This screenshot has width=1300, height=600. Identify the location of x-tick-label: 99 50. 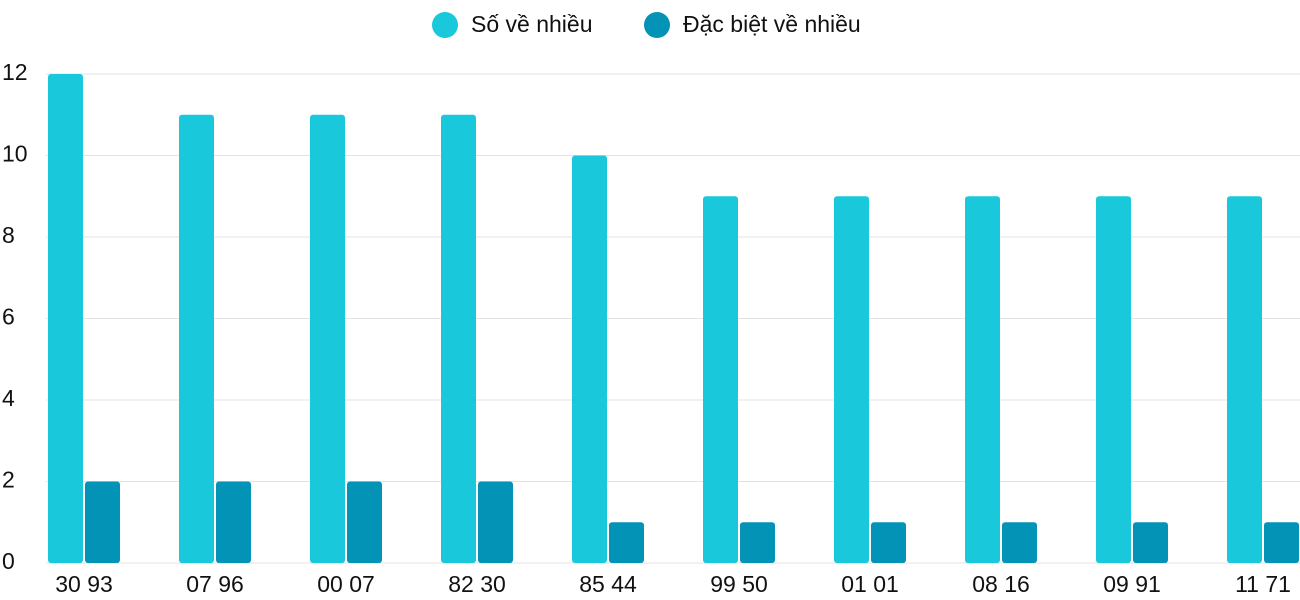
(739, 584).